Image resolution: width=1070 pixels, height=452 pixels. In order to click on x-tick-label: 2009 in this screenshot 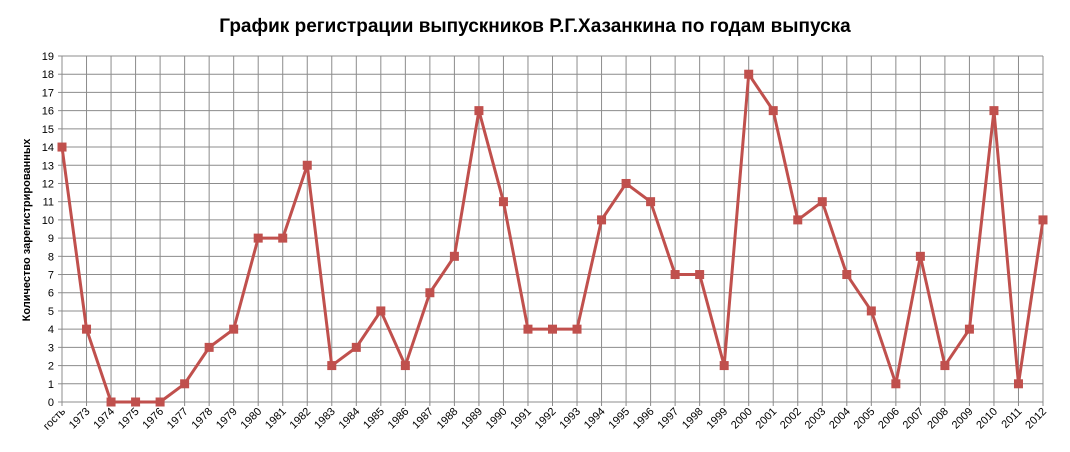, I will do `click(963, 419)`.